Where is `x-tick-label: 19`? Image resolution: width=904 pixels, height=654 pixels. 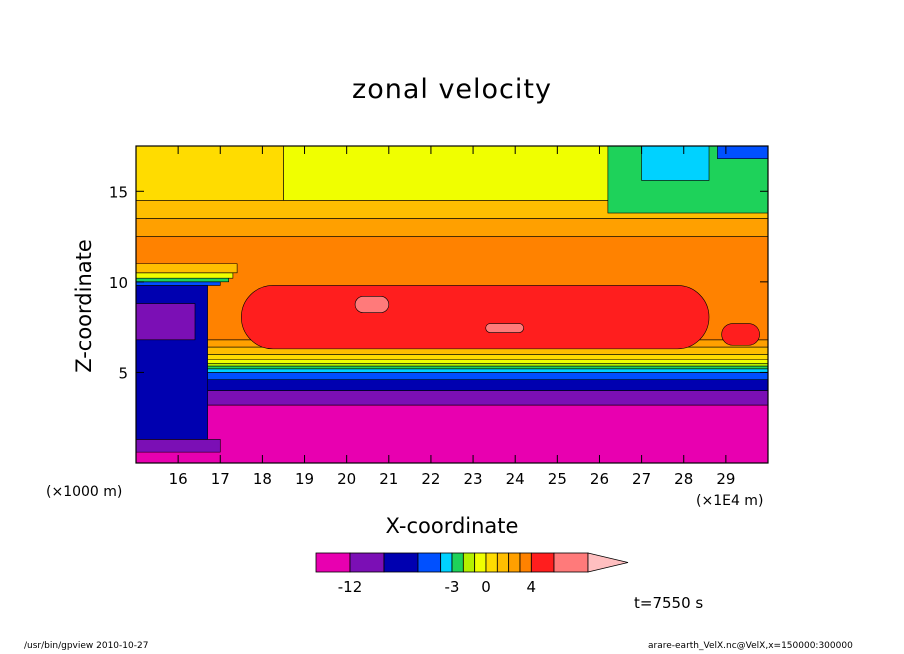
x-tick-label: 19 is located at coordinates (304, 479).